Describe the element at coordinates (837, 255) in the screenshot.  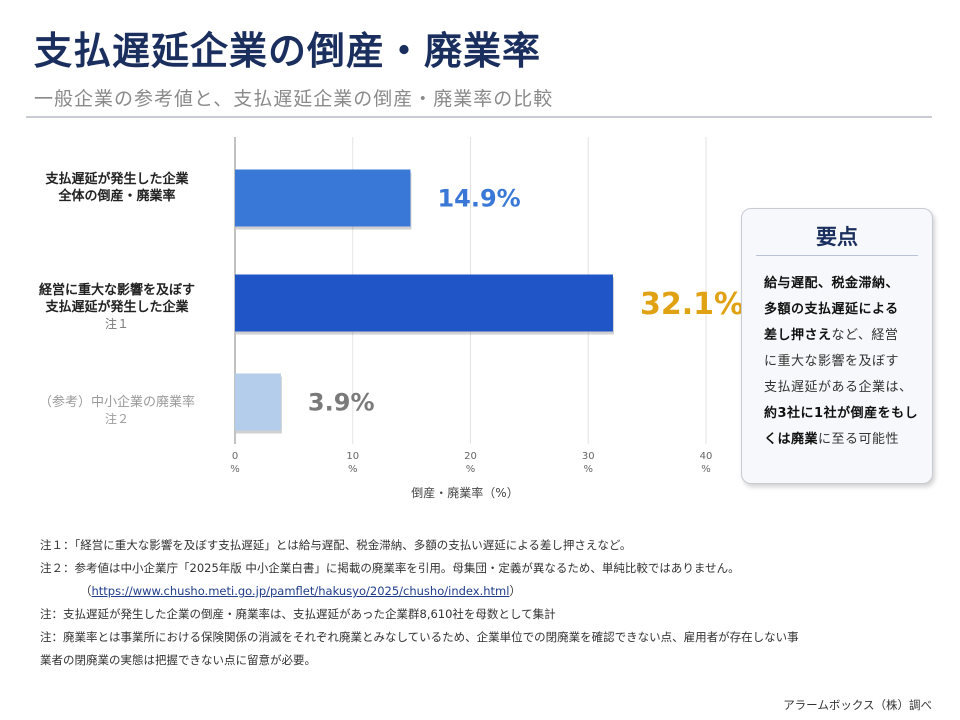
I see `card-divider` at that location.